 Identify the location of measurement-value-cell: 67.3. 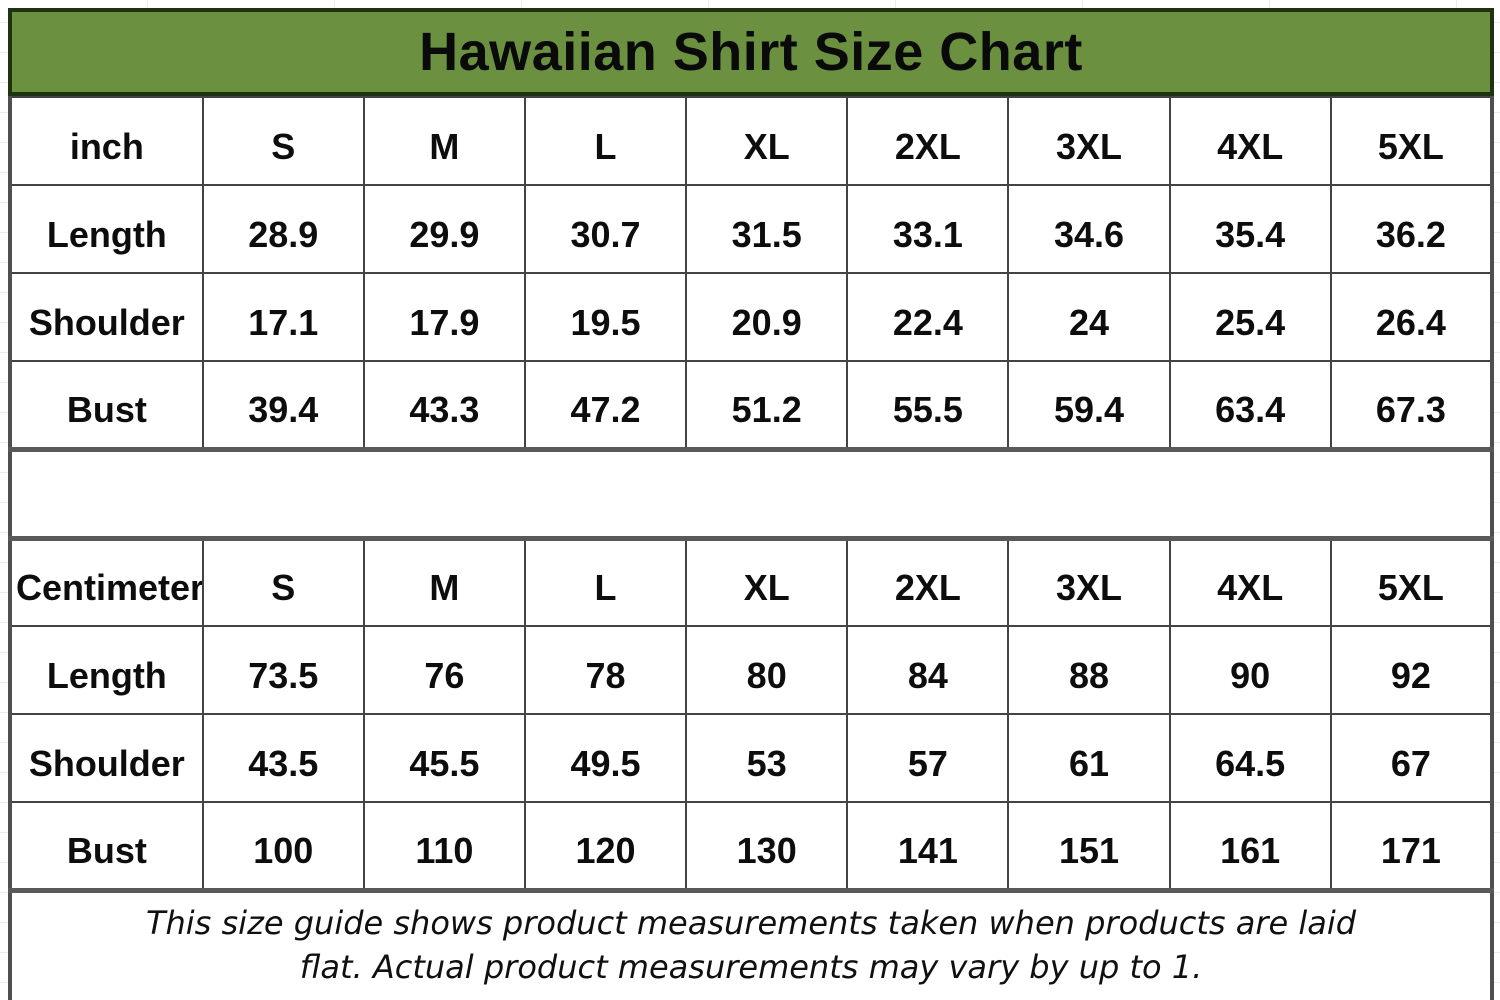
(1411, 405).